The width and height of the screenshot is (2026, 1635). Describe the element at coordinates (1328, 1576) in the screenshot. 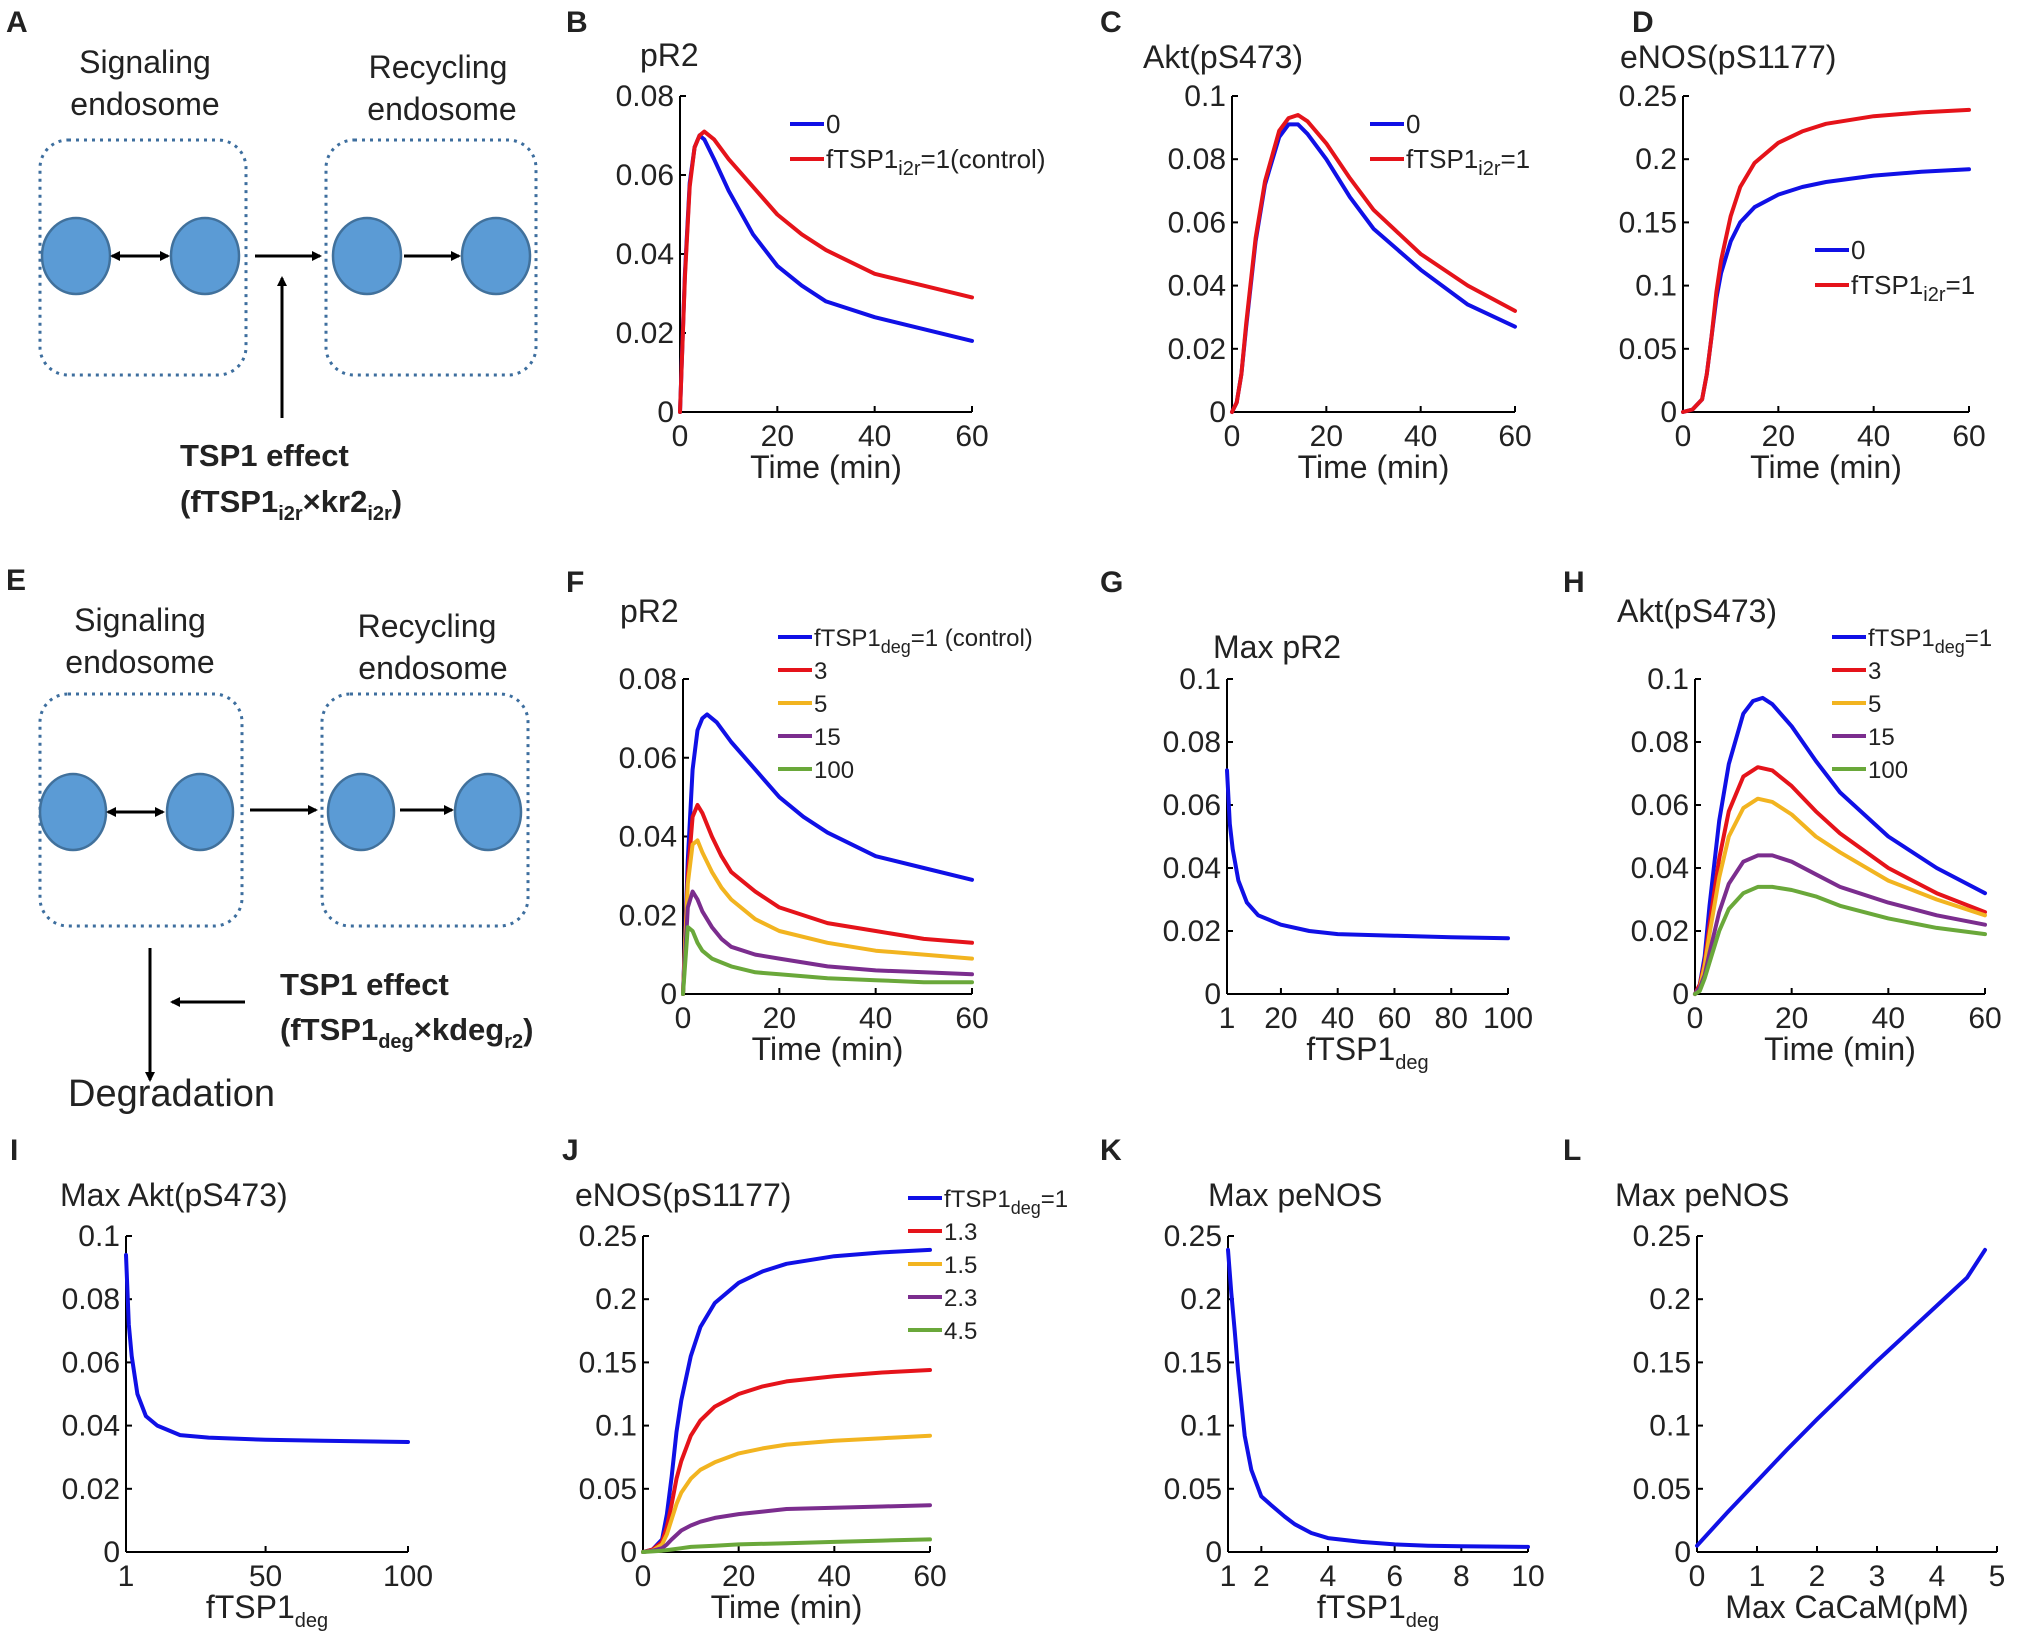

I see `x-tick-label: 4` at that location.